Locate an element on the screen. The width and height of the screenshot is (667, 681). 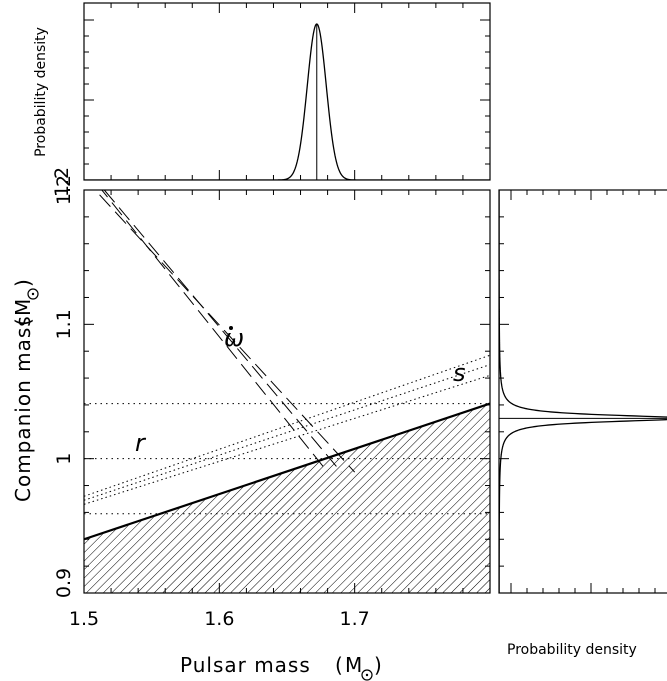
ylabel-sun-symbol is located at coordinates (33, 294).